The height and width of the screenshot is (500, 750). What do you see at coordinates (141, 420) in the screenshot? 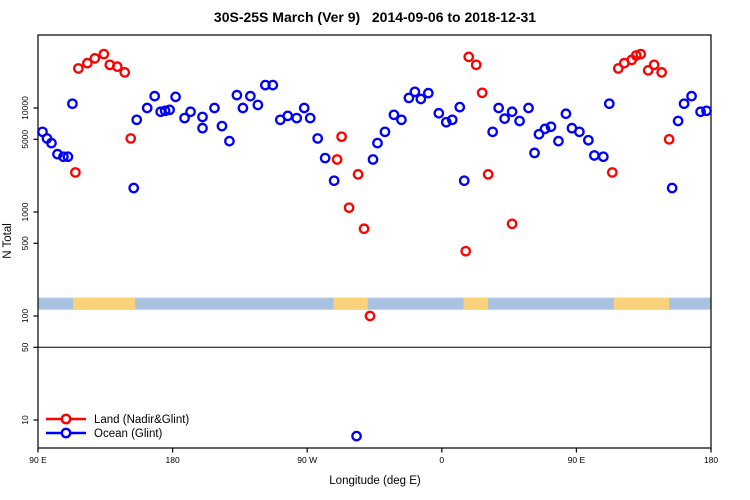
I see `legend-land-label: Land (Nadir&Glint)` at bounding box center [141, 420].